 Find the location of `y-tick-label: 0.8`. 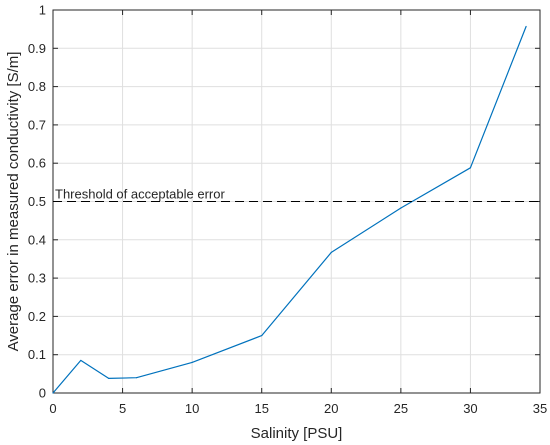

y-tick-label: 0.8 is located at coordinates (37, 86).